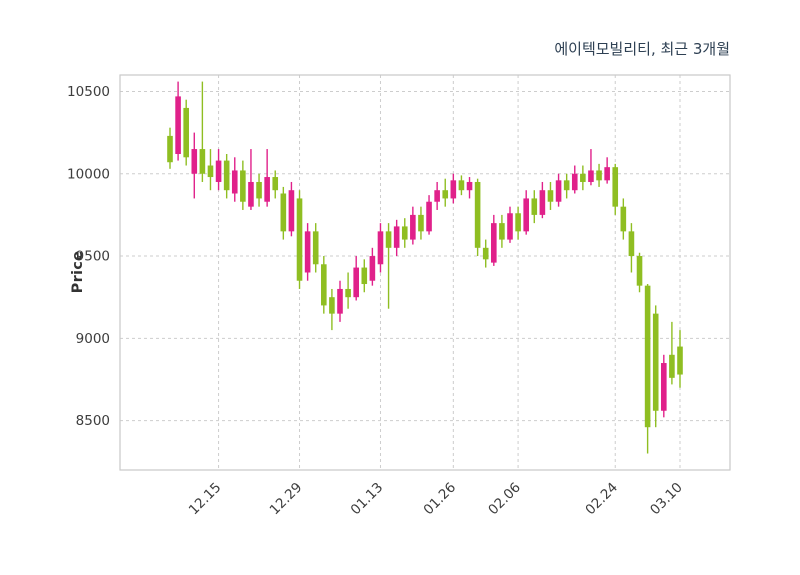 The height and width of the screenshot is (575, 800). What do you see at coordinates (601, 499) in the screenshot?
I see `x-tick-label: 02.24` at bounding box center [601, 499].